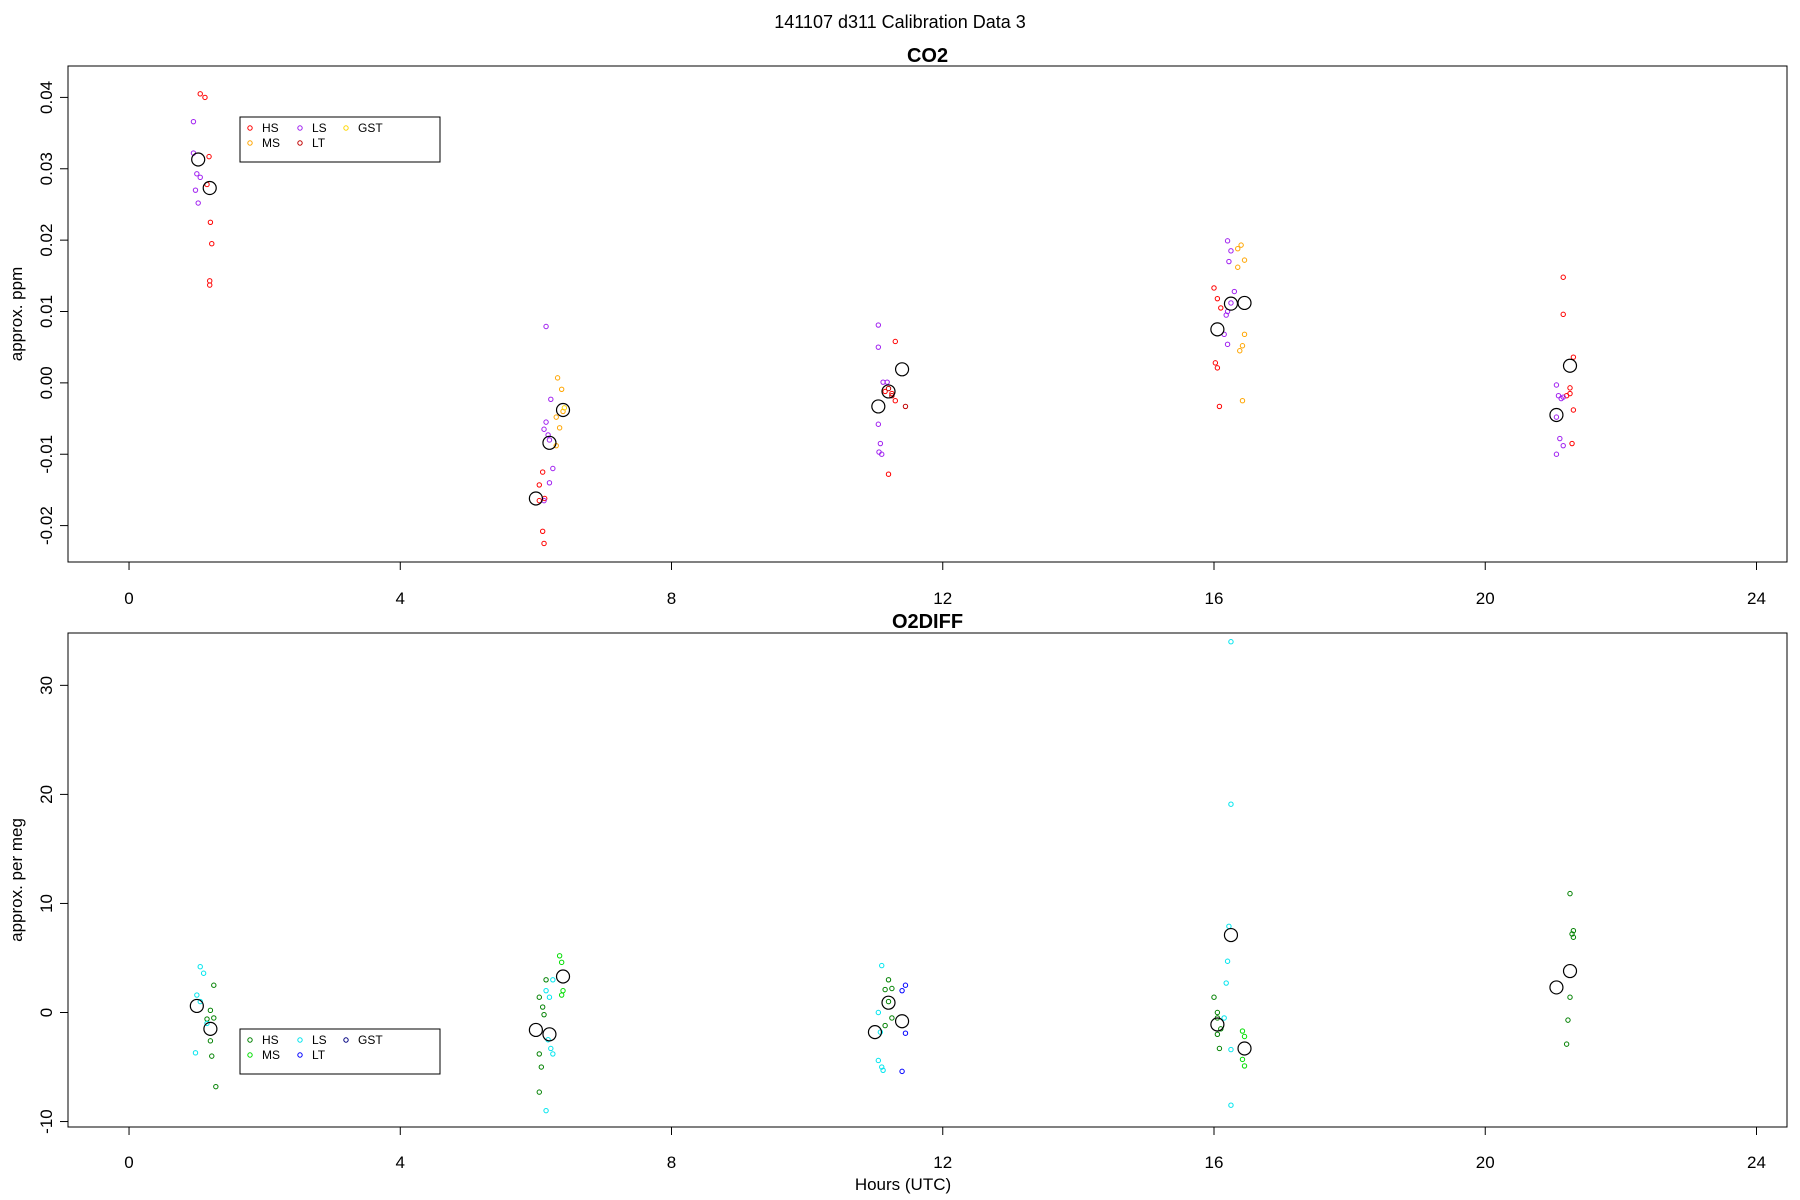  I want to click on o2diff-legend-label: MS, so click(271, 1055).